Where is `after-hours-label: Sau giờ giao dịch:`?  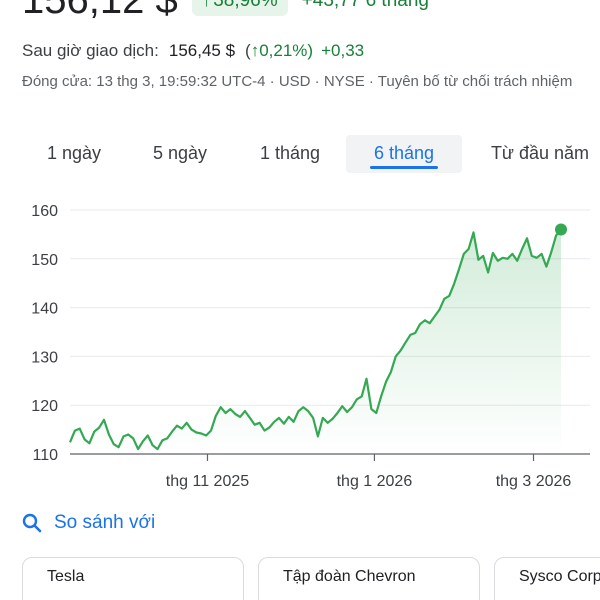 after-hours-label: Sau giờ giao dịch: is located at coordinates (90, 50).